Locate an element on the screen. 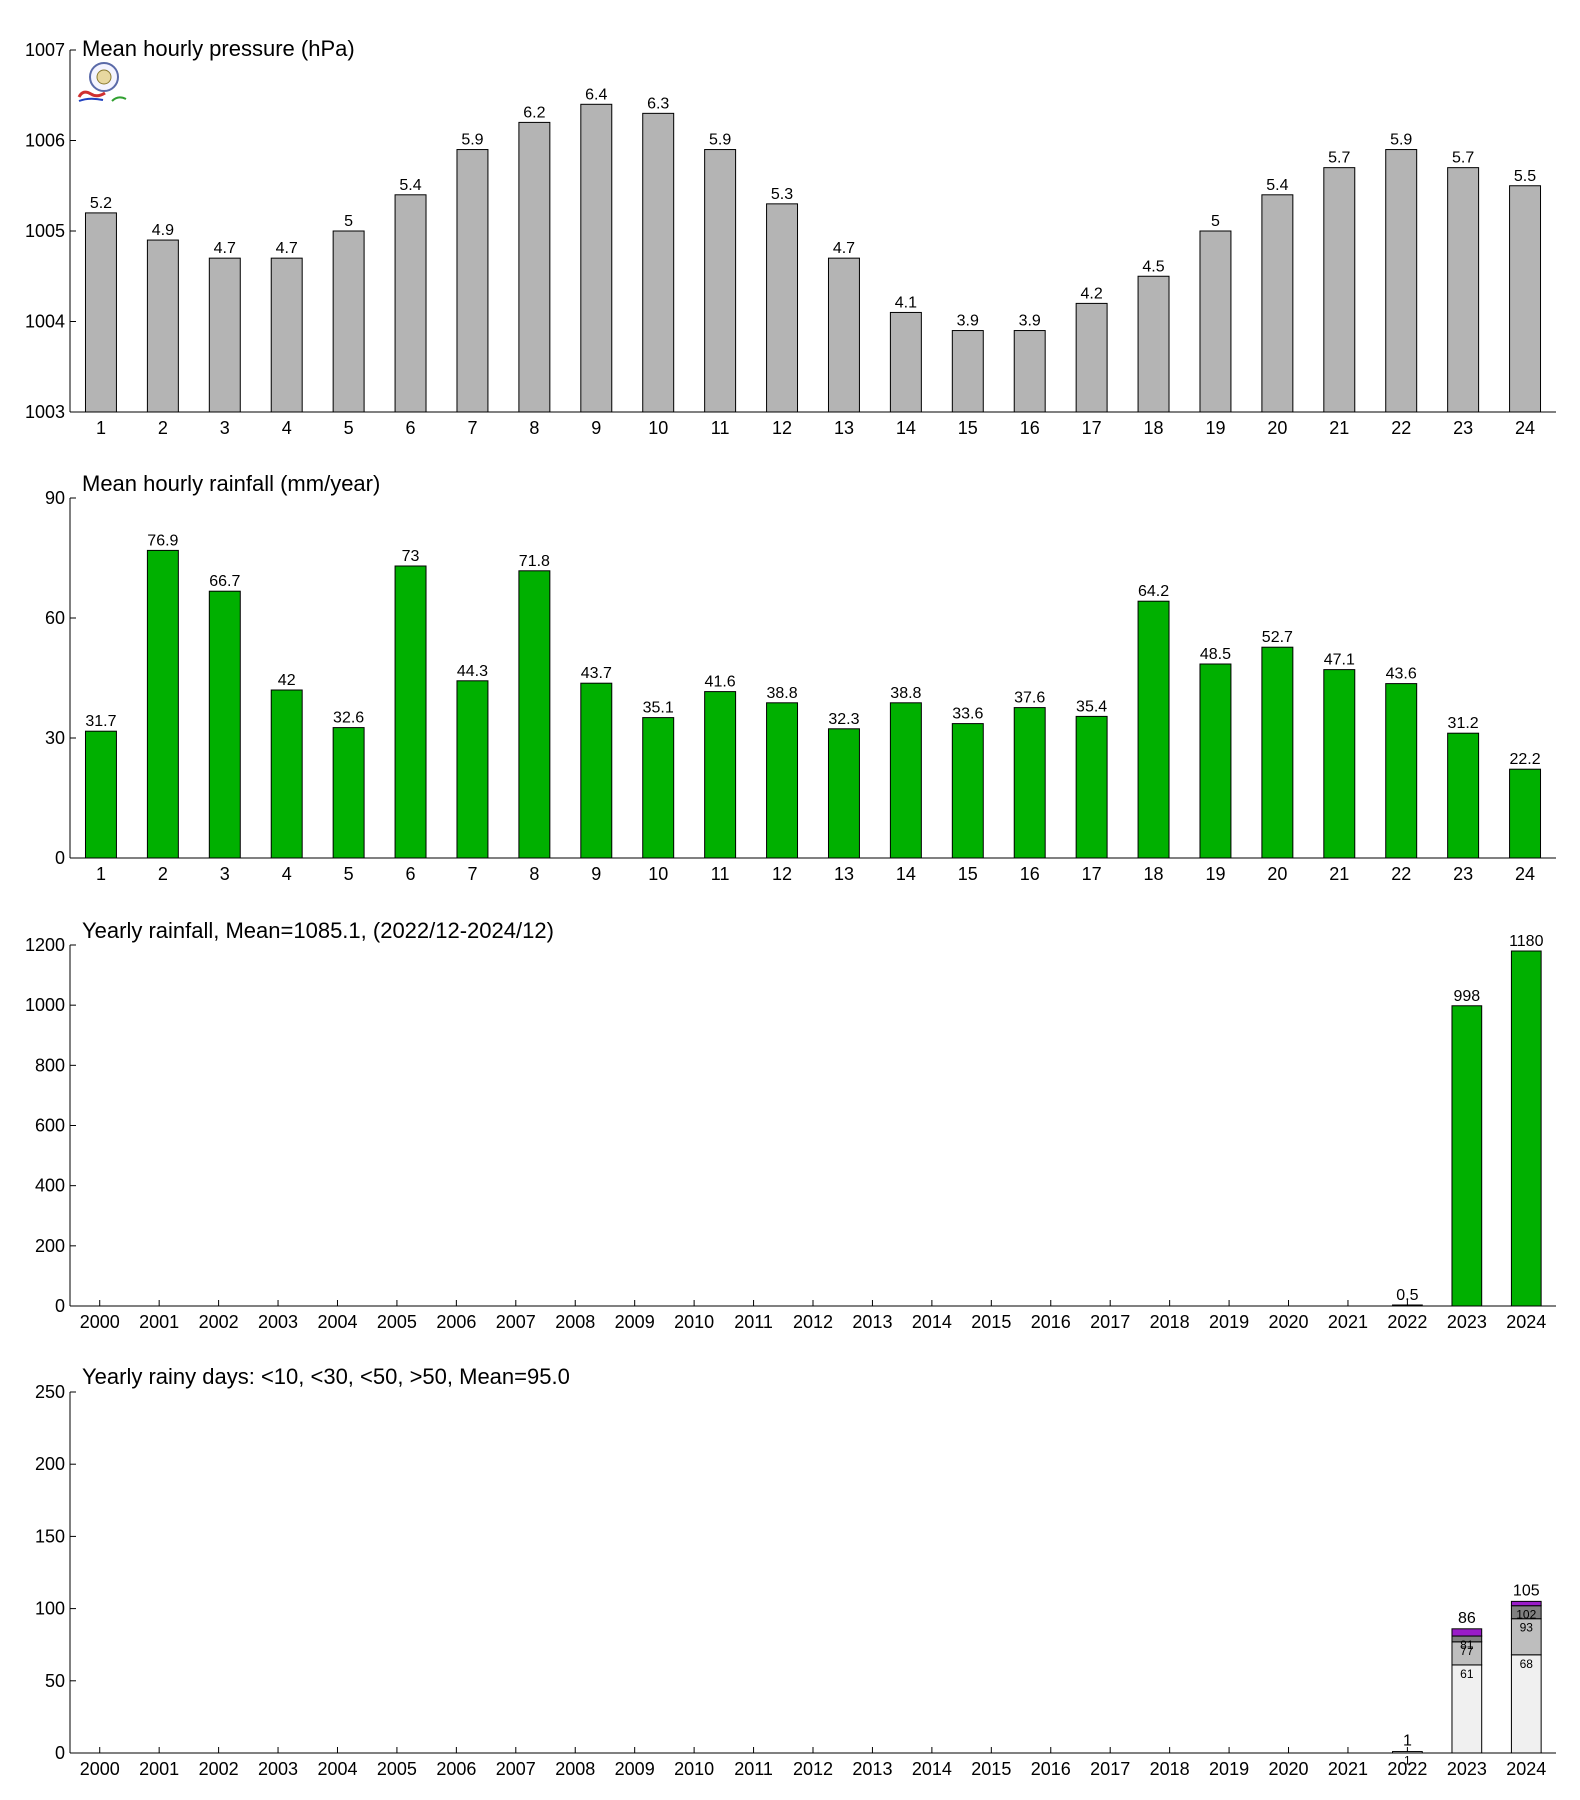 The image size is (1580, 1800). x-tick-label: 13 is located at coordinates (844, 874).